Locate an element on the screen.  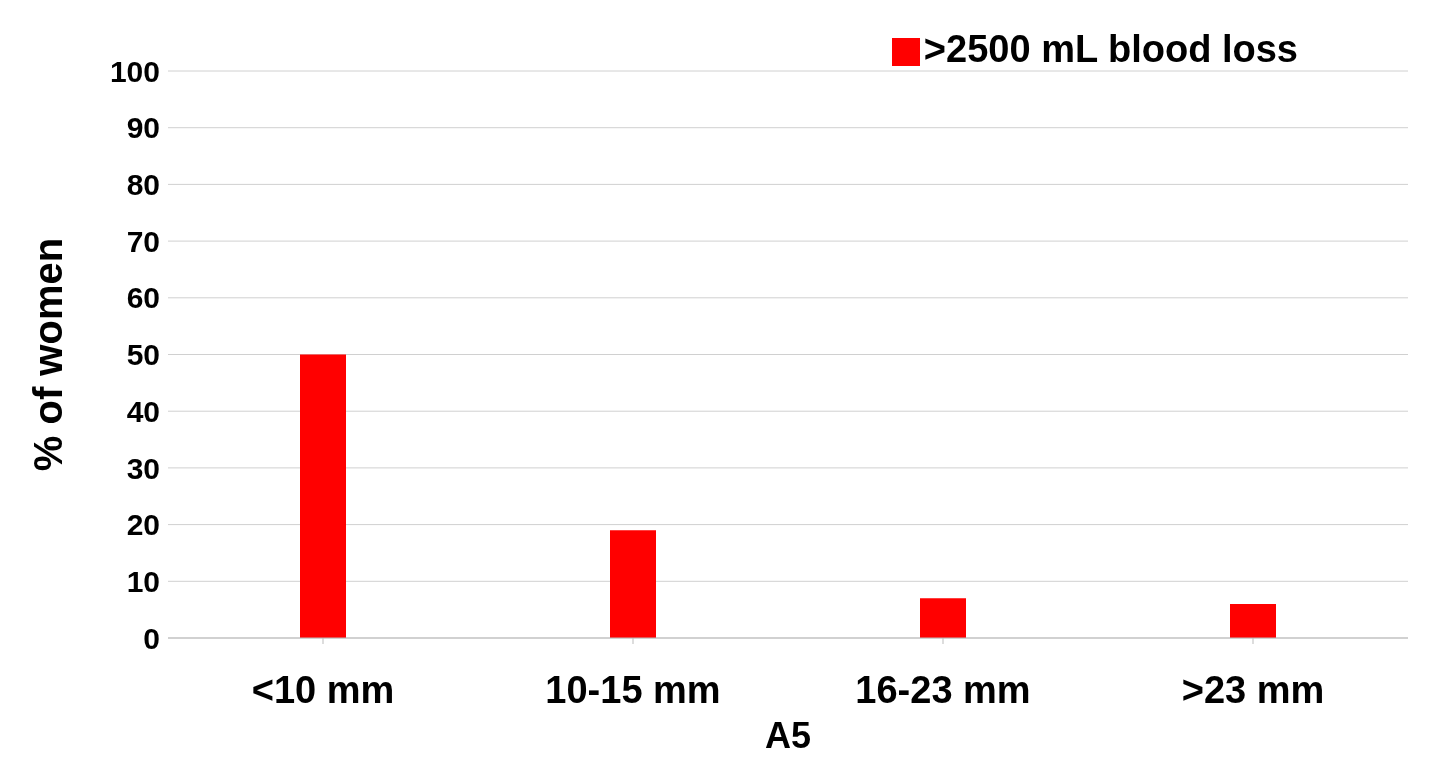
x-tick-label: 10-15 mm is located at coordinates (633, 689).